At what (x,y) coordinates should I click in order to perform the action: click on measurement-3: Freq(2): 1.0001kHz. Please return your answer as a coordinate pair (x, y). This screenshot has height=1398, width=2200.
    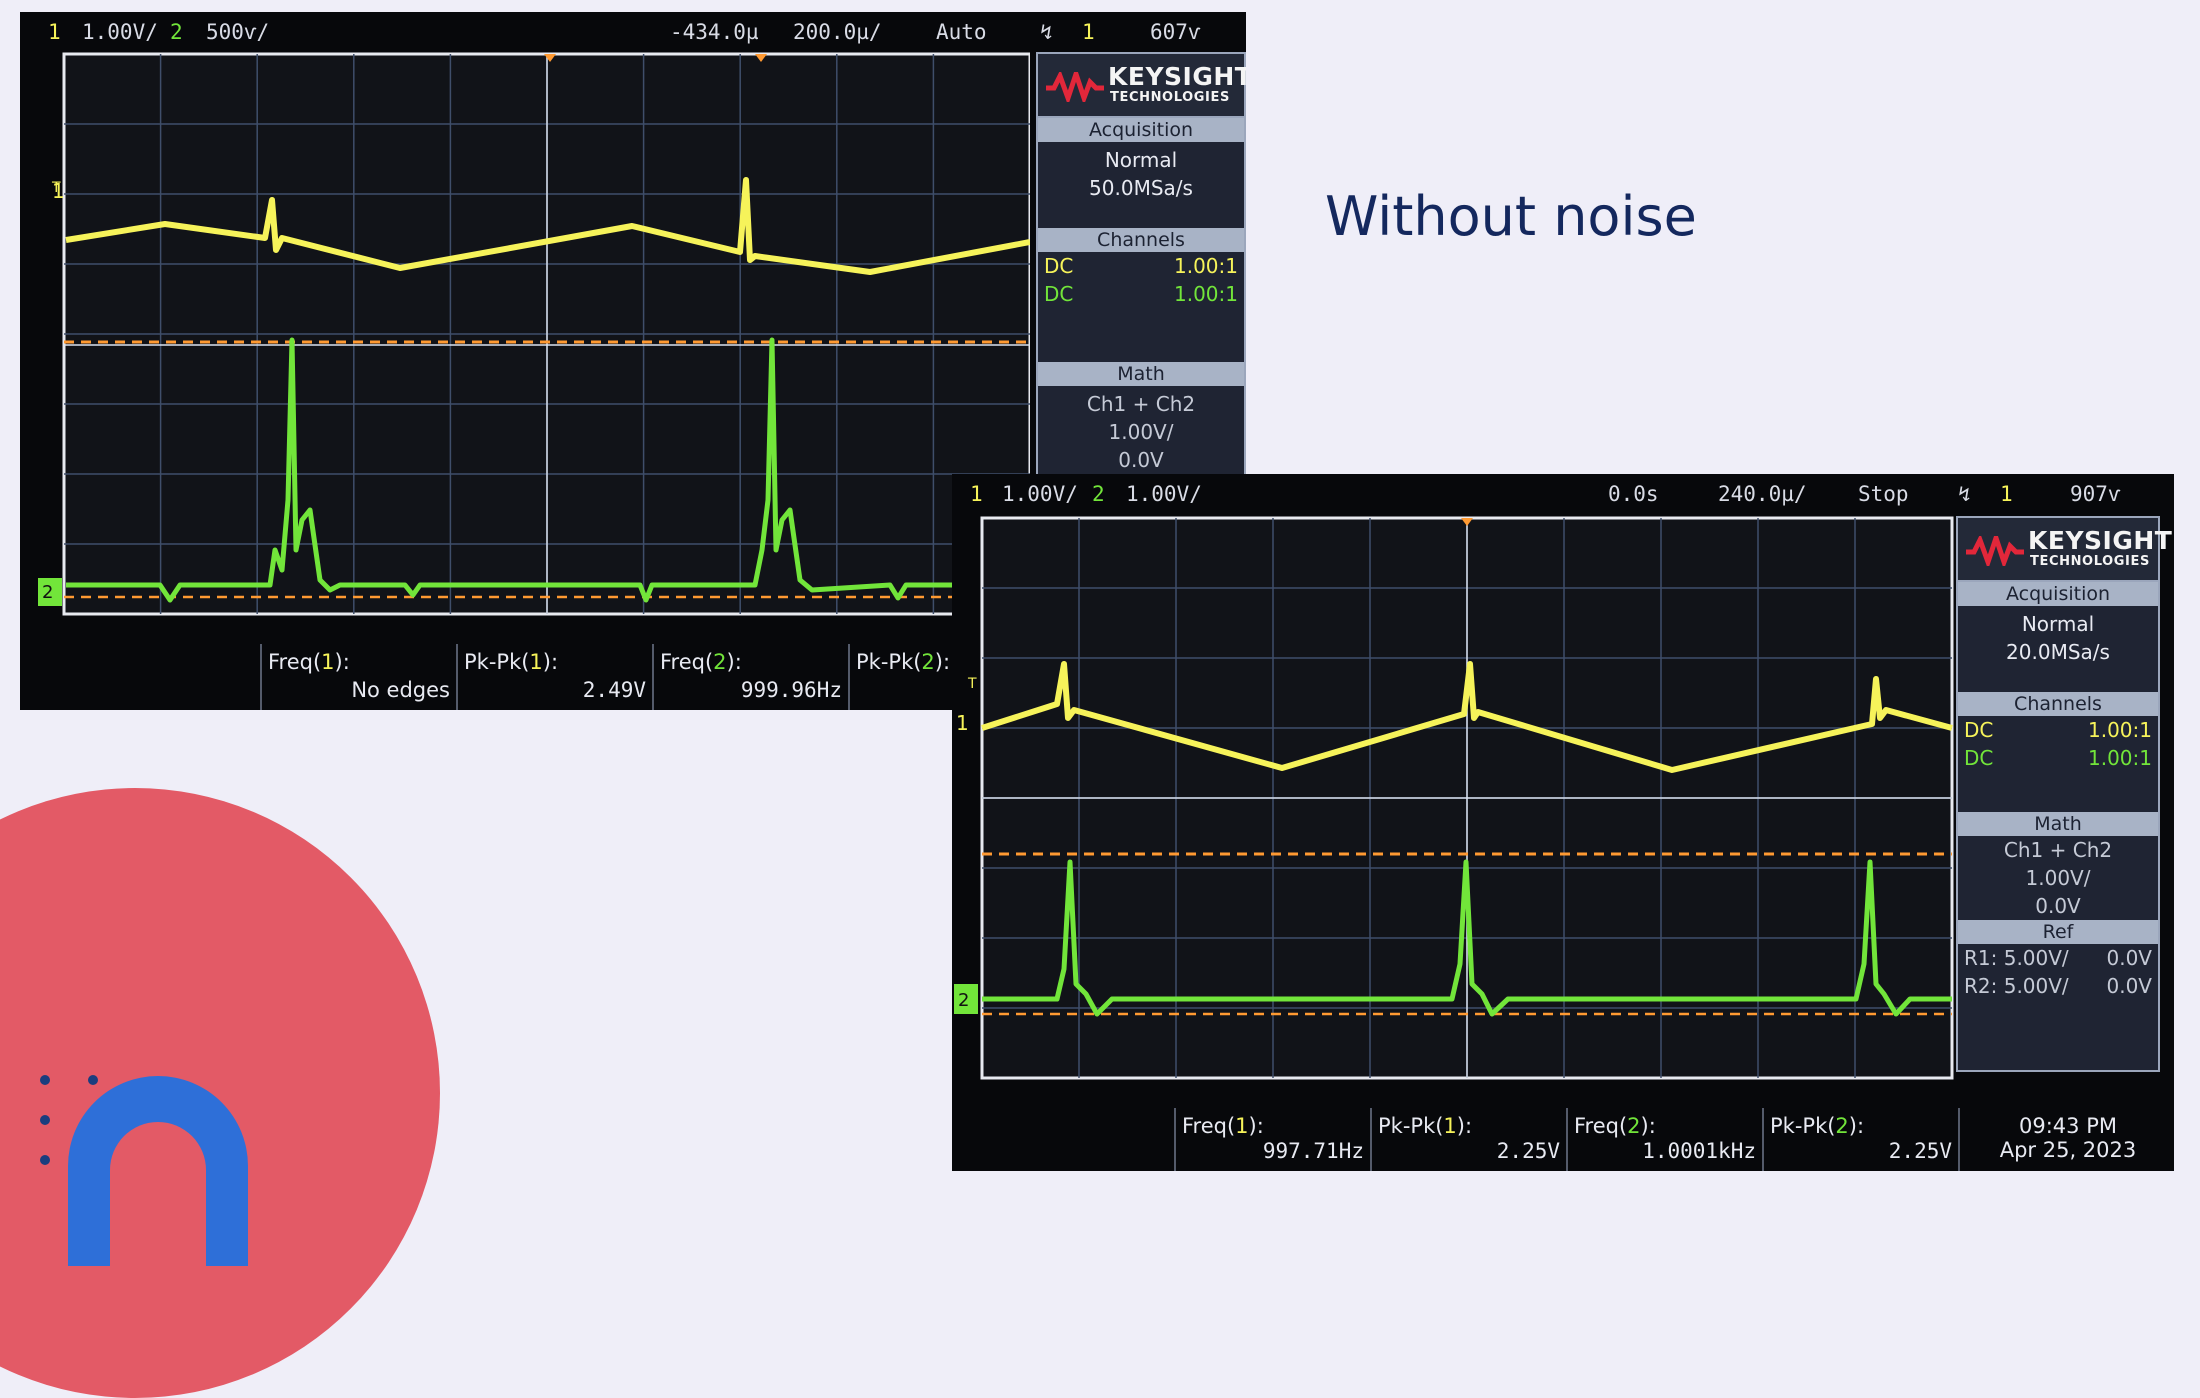
    Looking at the image, I should click on (1665, 1139).